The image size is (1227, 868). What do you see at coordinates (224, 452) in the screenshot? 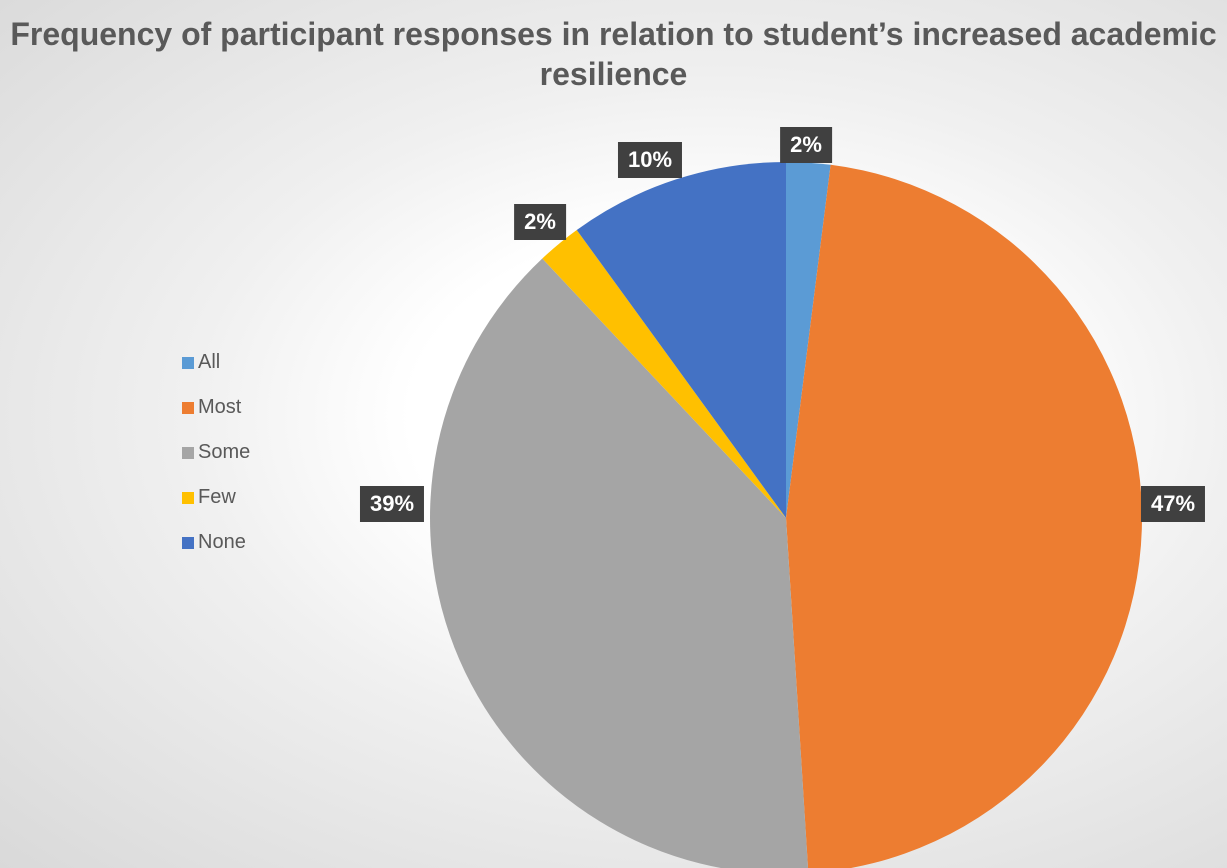
I see `legend-label: Some` at bounding box center [224, 452].